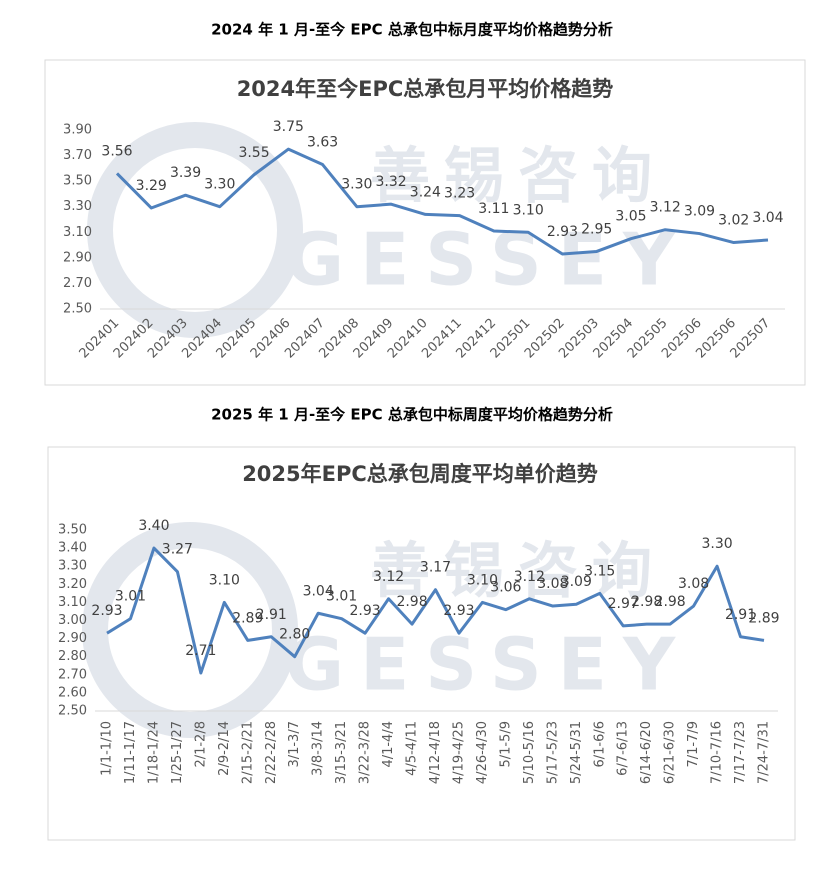 This screenshot has height=869, width=825. What do you see at coordinates (341, 752) in the screenshot?
I see `x-tick-label: 3/15-3/21` at bounding box center [341, 752].